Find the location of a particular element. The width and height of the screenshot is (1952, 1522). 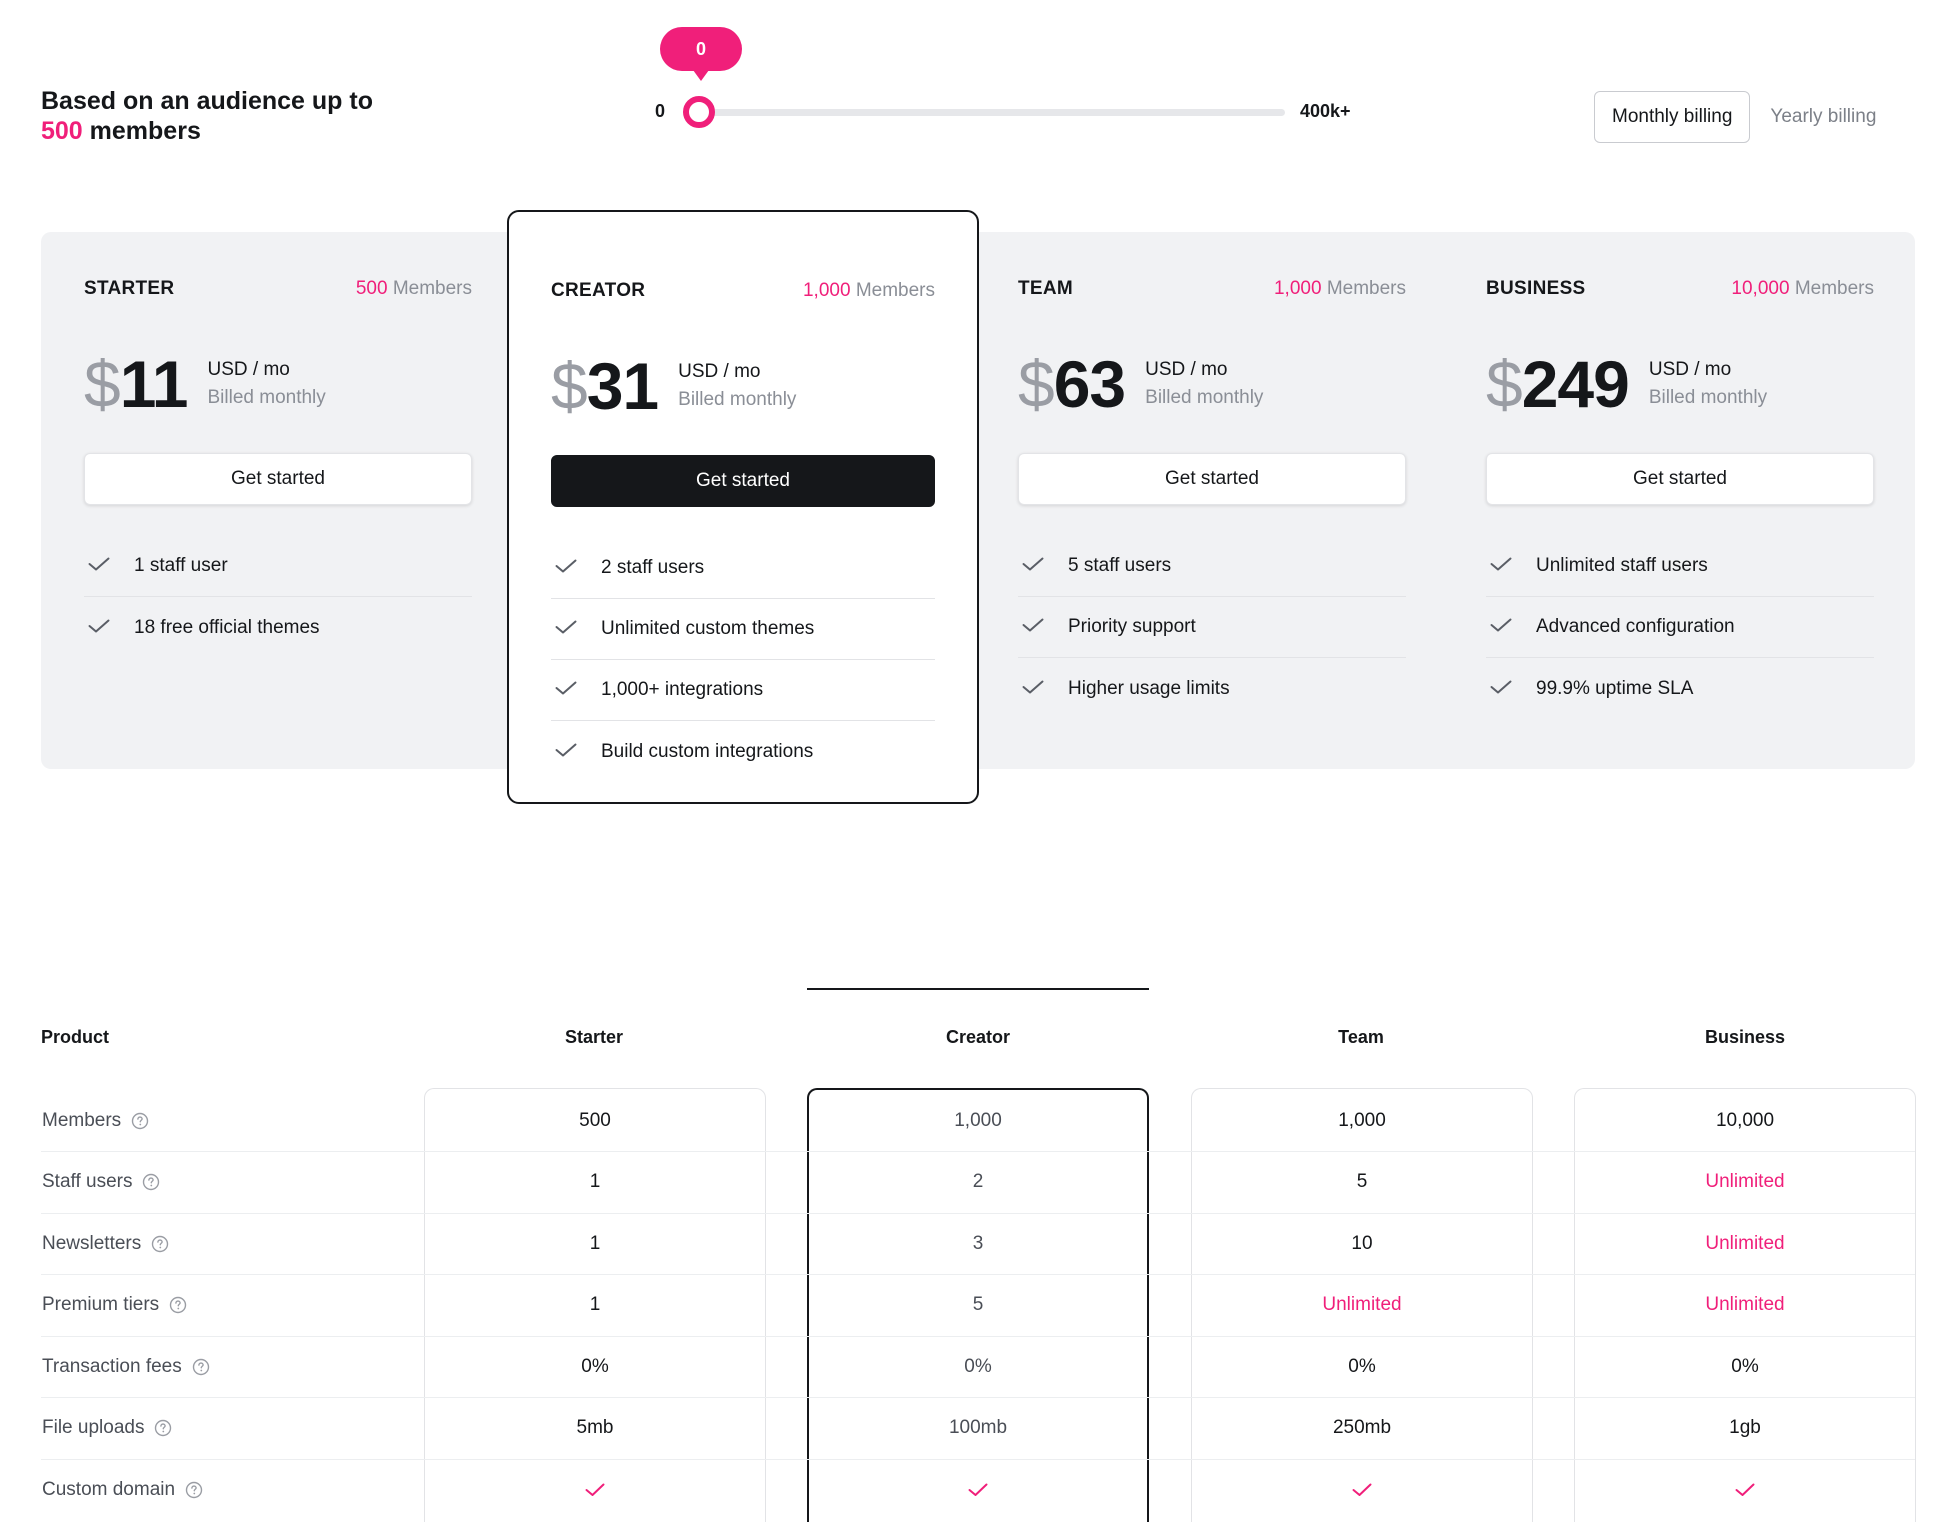

price-amount: $11 is located at coordinates (136, 384).